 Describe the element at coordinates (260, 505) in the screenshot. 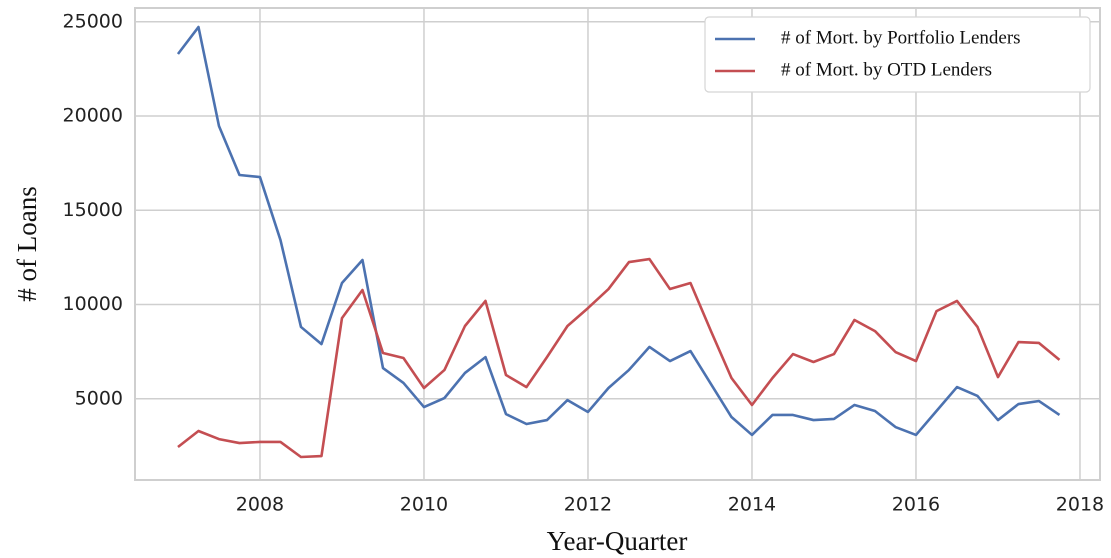

I see `x-tick-label: 2008` at that location.